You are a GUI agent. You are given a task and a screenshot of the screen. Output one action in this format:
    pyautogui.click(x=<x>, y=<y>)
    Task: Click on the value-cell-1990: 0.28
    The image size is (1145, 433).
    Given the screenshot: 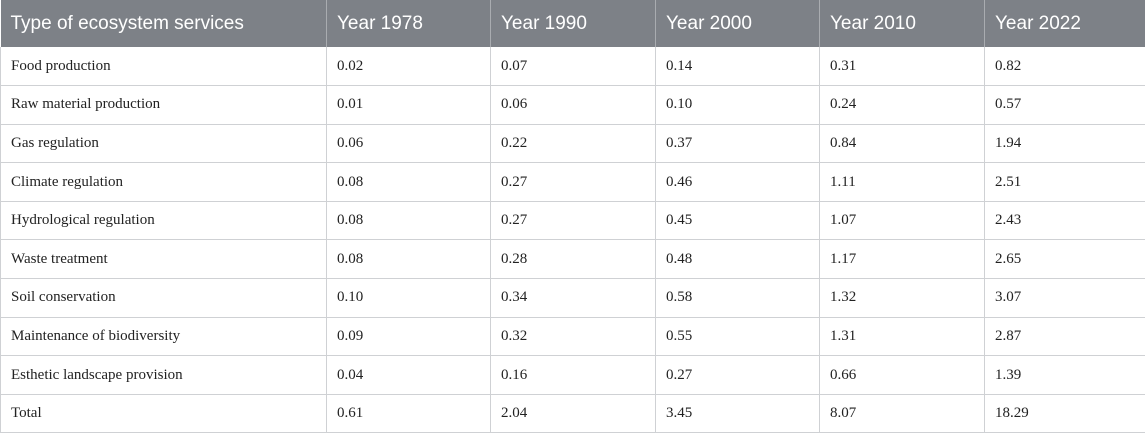 What is the action you would take?
    pyautogui.click(x=573, y=259)
    